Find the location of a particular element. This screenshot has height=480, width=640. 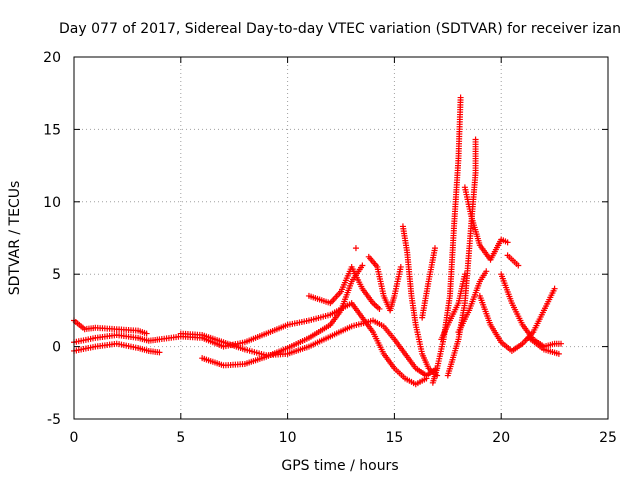

y-tick-label: -5 is located at coordinates (54, 420).